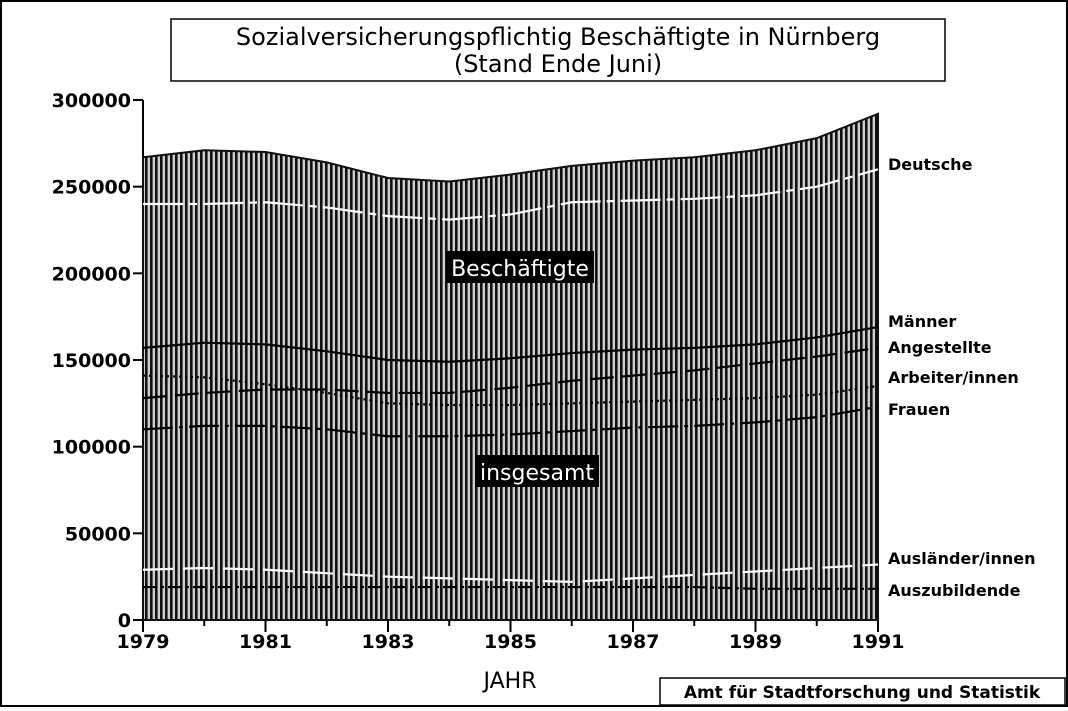 The image size is (1068, 711). I want to click on chart-subtitle: (Stand Ende Juni), so click(558, 64).